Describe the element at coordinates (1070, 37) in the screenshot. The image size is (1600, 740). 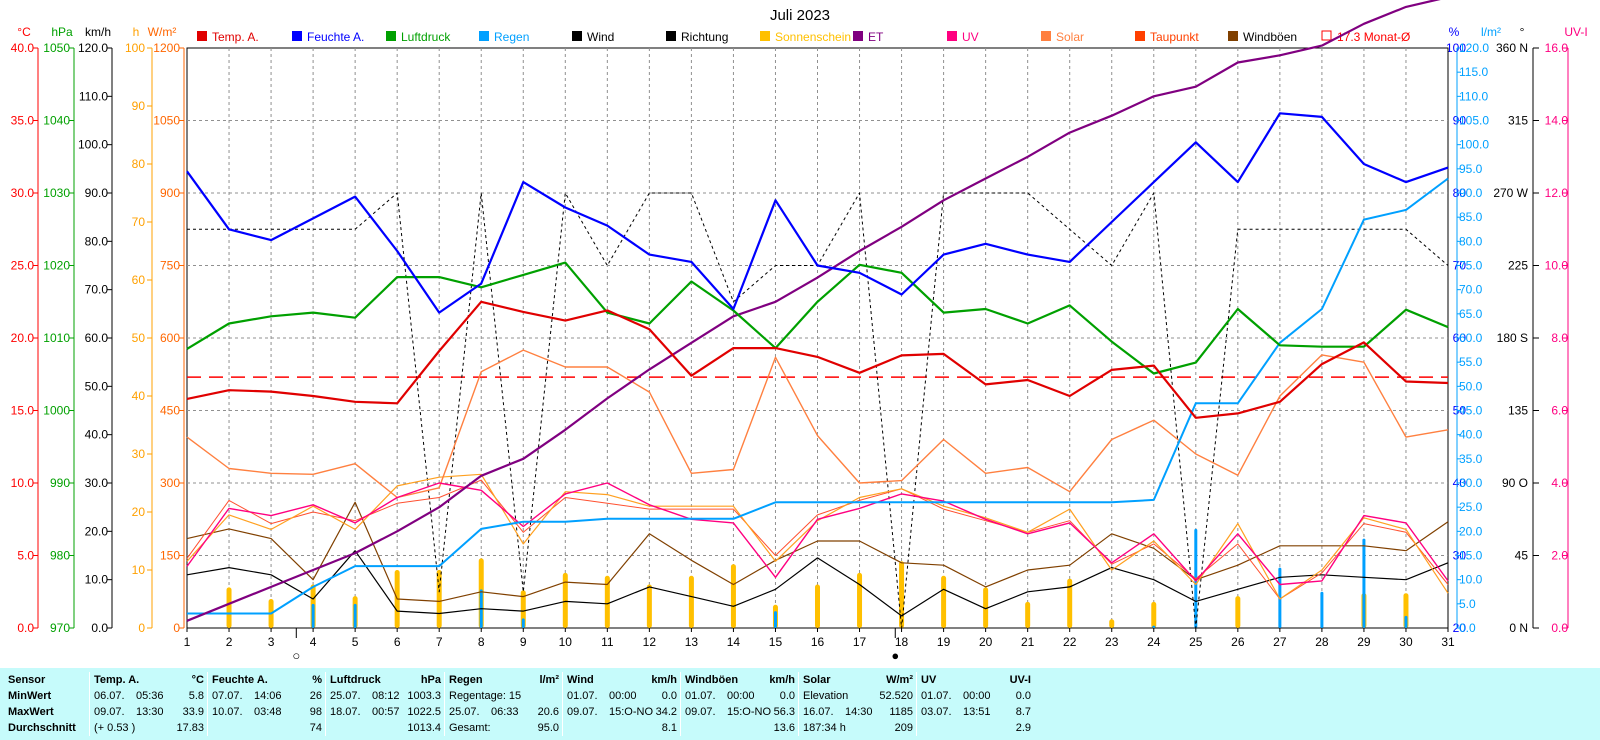
I see `legend-label: Solar` at that location.